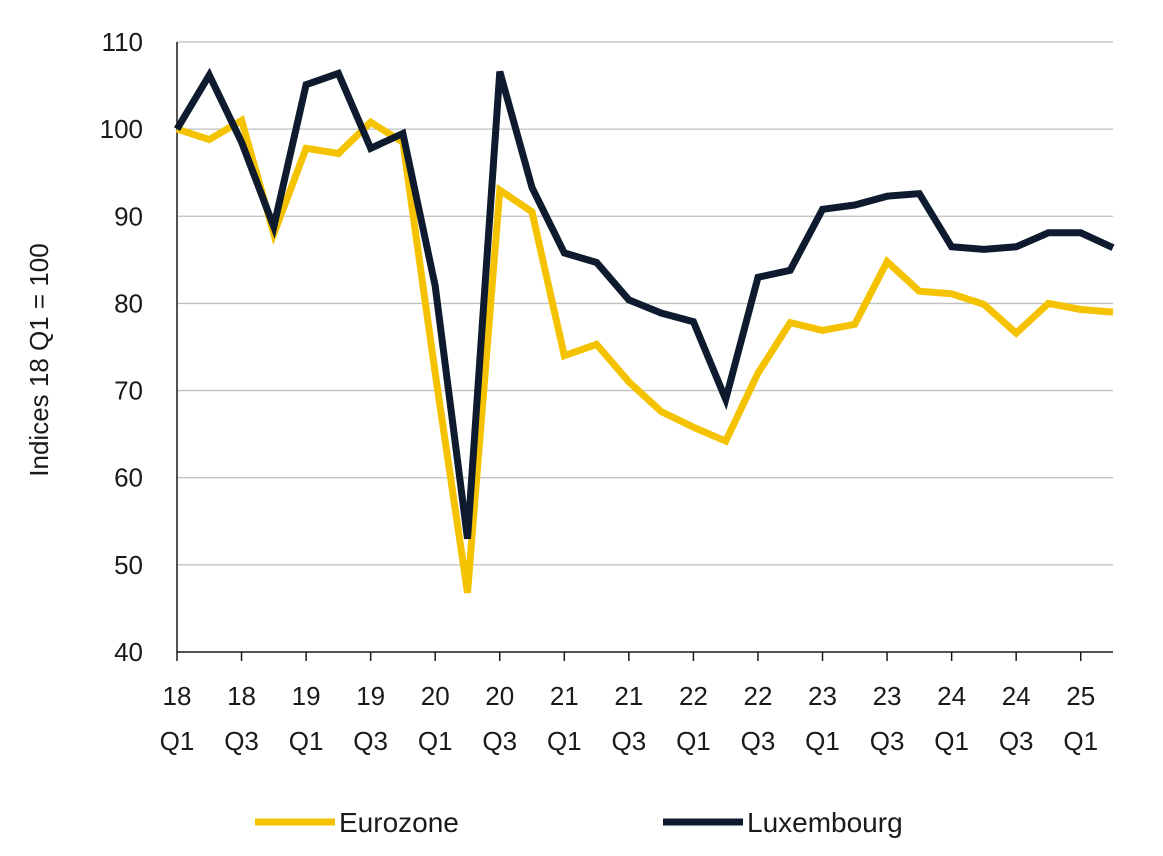 Image resolution: width=1163 pixels, height=856 pixels. What do you see at coordinates (122, 42) in the screenshot?
I see `y-tick-label: 110` at bounding box center [122, 42].